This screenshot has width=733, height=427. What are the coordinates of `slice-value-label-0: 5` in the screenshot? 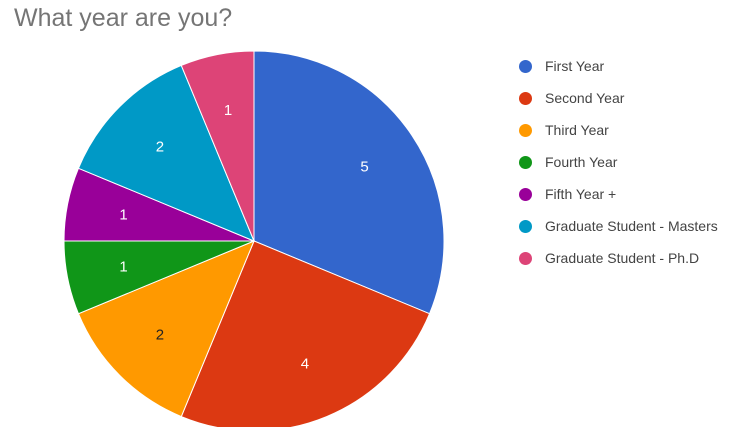 It's located at (364, 167).